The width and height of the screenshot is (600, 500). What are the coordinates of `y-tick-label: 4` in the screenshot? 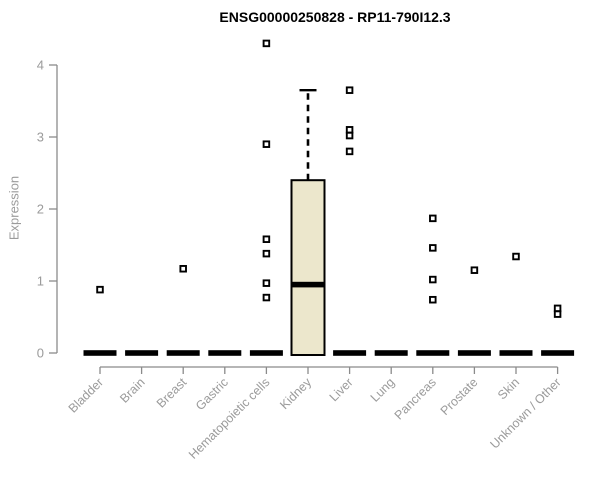 It's located at (40, 65).